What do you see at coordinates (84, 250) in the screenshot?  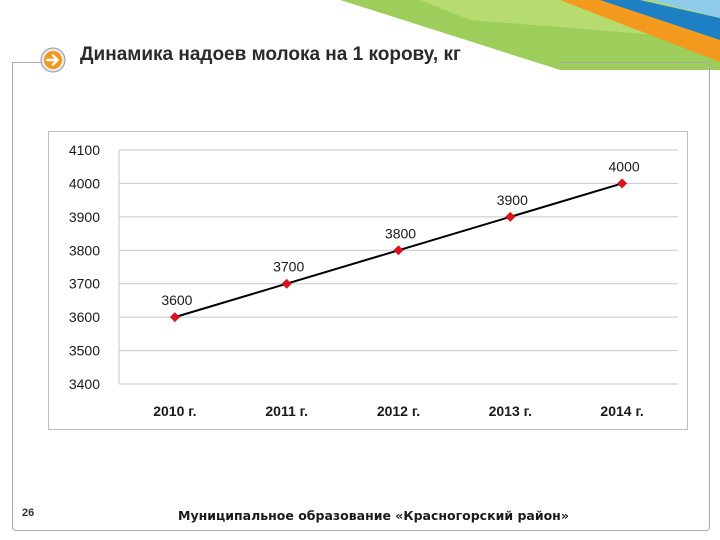 I see `y-tick-label: 3800` at bounding box center [84, 250].